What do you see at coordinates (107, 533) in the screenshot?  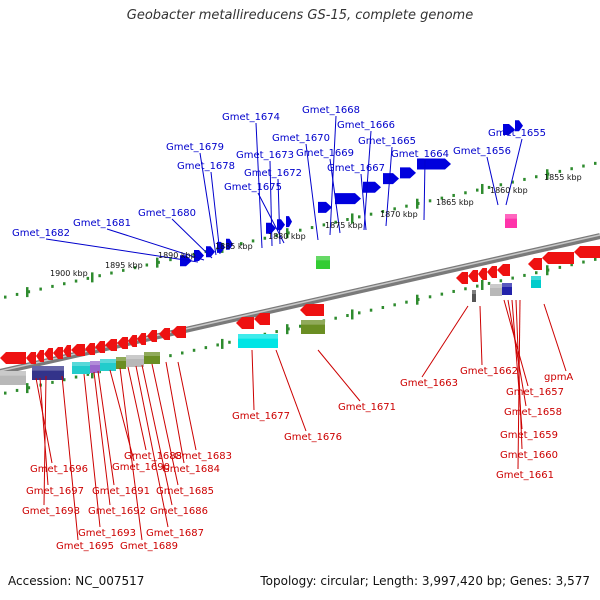 I see `reverse-gene-label: Gmet_1693` at bounding box center [107, 533].